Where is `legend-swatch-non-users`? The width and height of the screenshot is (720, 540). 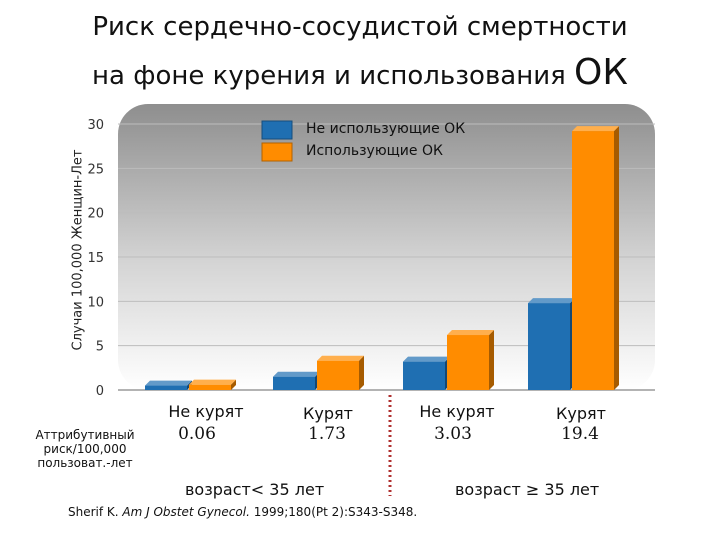 legend-swatch-non-users is located at coordinates (277, 130).